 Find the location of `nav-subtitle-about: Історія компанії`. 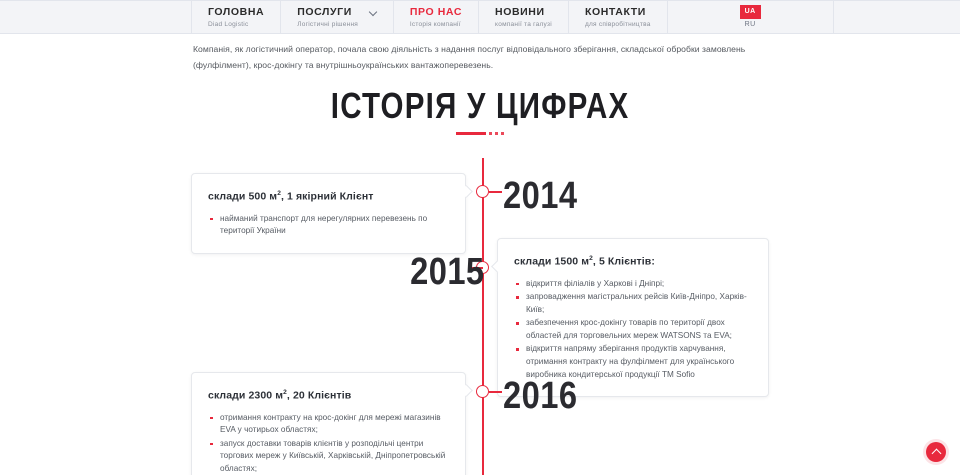

nav-subtitle-about: Історія компанії is located at coordinates (435, 24).